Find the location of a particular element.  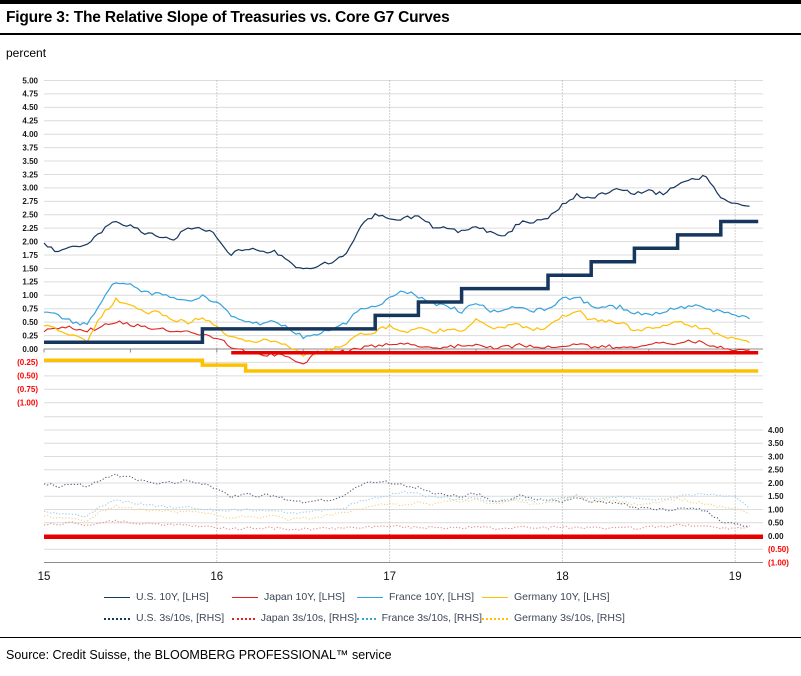

svg-text: 18 is located at coordinates (562, 577).